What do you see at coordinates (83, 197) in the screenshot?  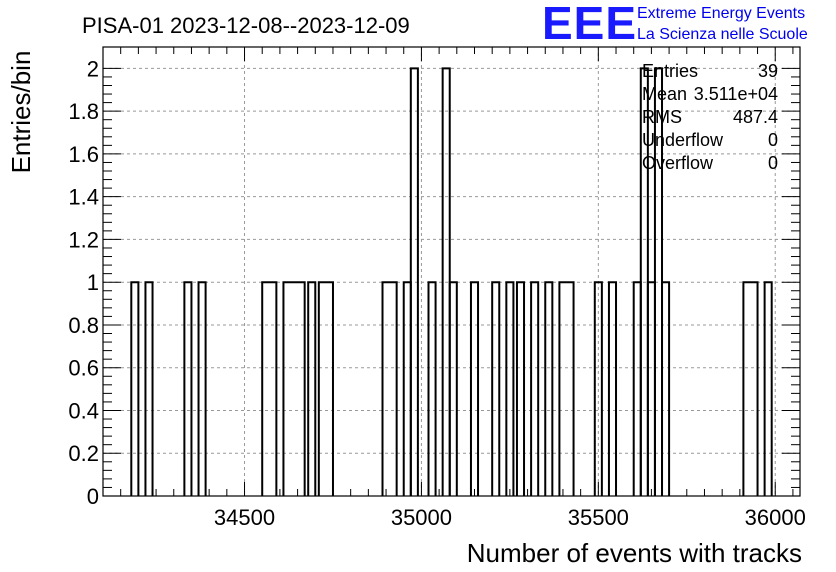 I see `y-tick-label: 1.4` at bounding box center [83, 197].